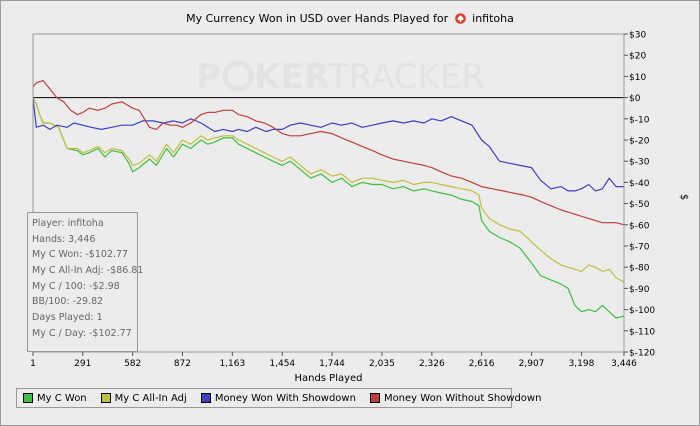 This screenshot has width=700, height=426. What do you see at coordinates (82, 333) in the screenshot?
I see `stat-perday: My C / Day: -$102.77` at bounding box center [82, 333].